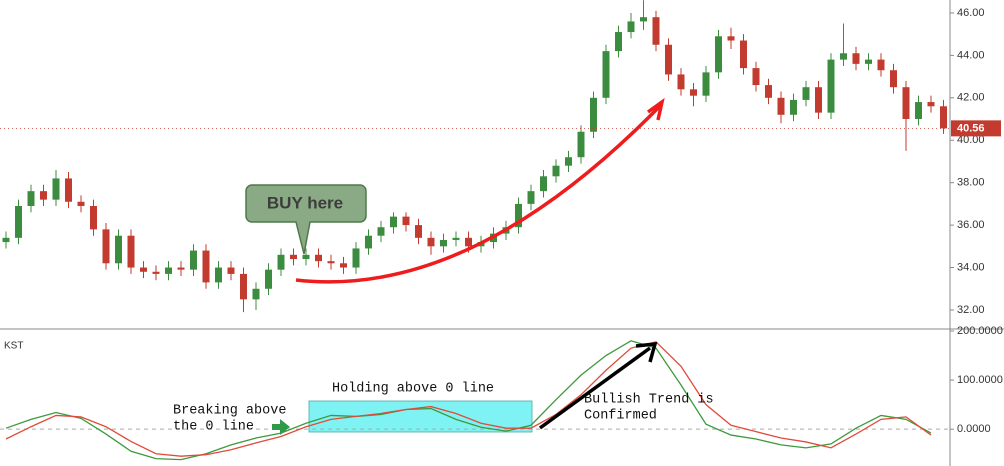  I want to click on y-tick-label: 32.00, so click(971, 310).